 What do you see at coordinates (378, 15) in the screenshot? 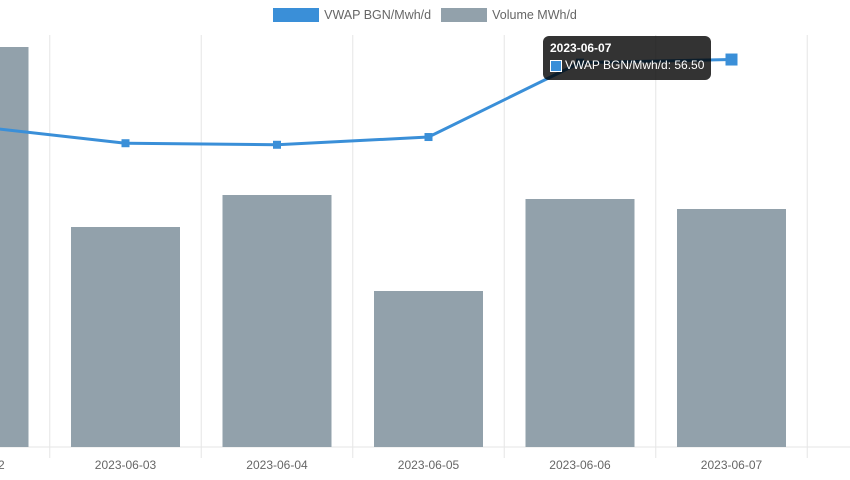
I see `legend-label-vwap: VWAP BGN/Mwh/d` at bounding box center [378, 15].